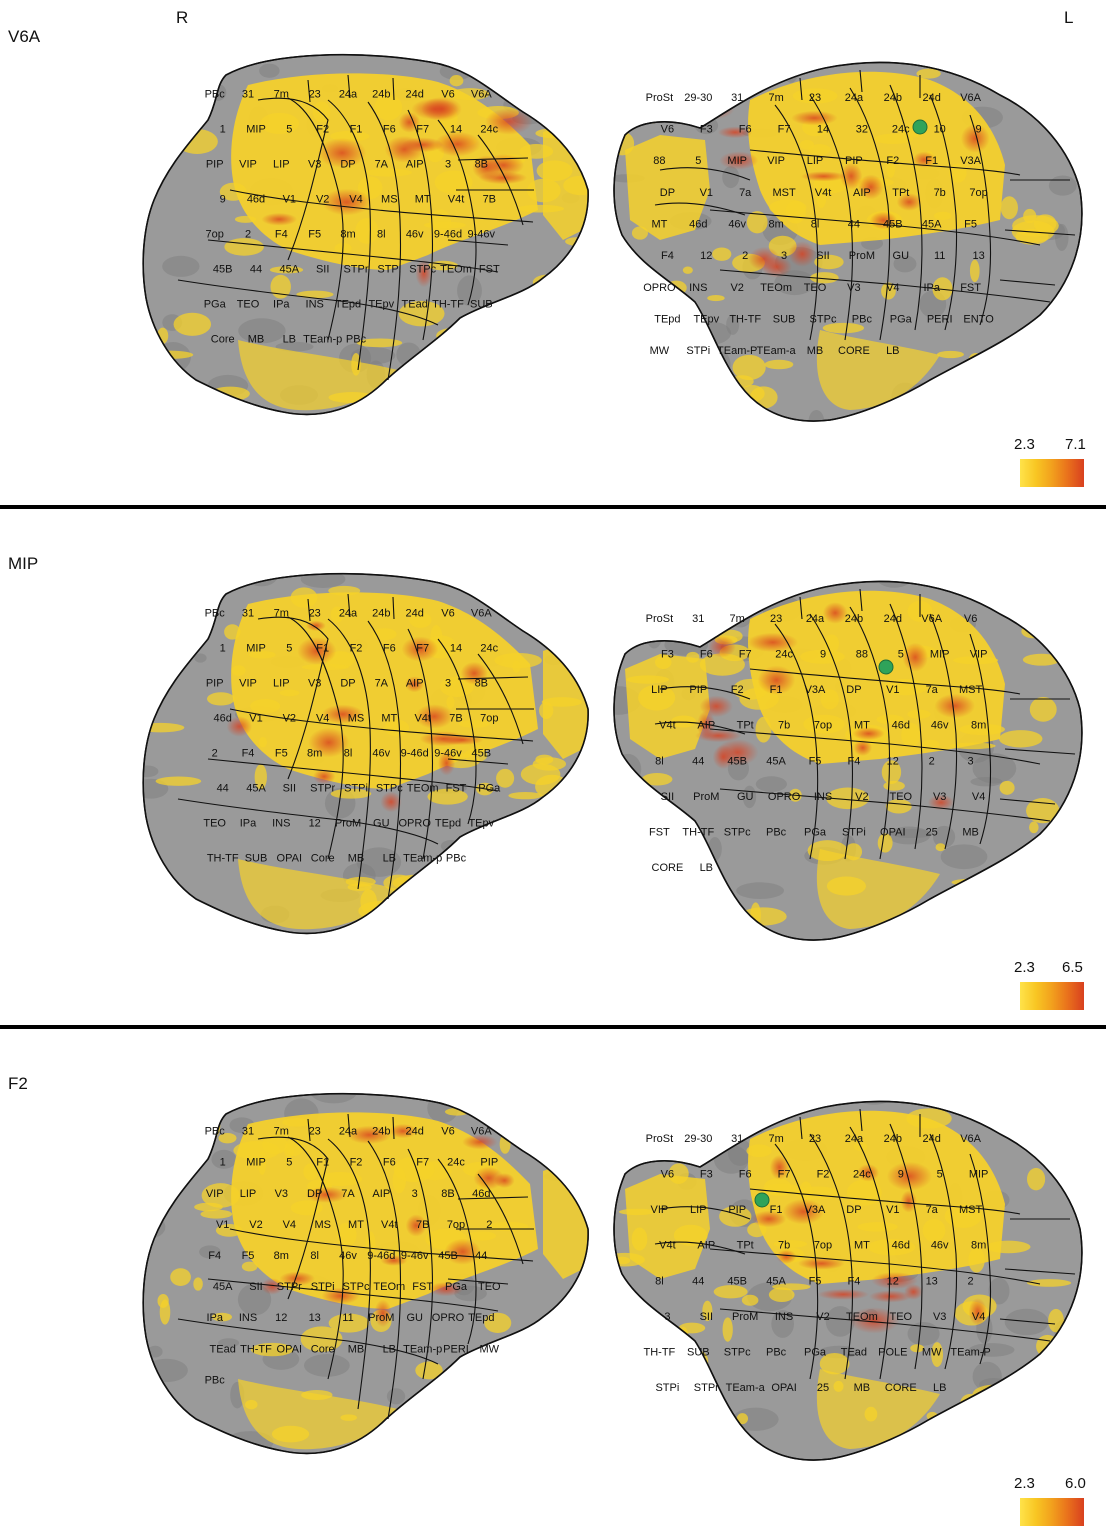 This screenshot has width=1106, height=1533. What do you see at coordinates (940, 130) in the screenshot?
I see `area-label: 10` at bounding box center [940, 130].